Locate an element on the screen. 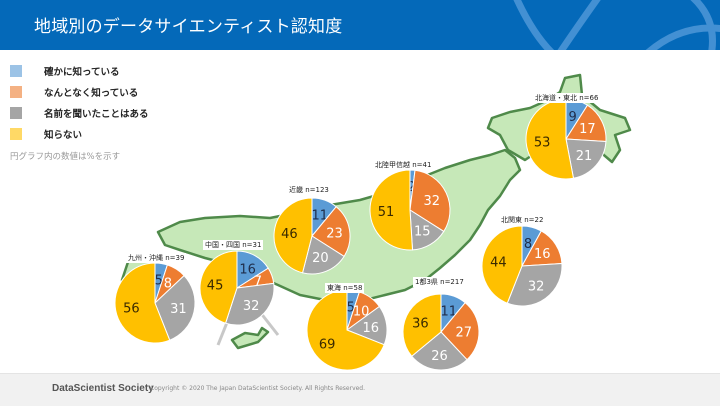 The image size is (720, 406). legend: 確かに知っている なんとなく知っている 名前を聞いたことはある 知らない is located at coordinates (79, 102).